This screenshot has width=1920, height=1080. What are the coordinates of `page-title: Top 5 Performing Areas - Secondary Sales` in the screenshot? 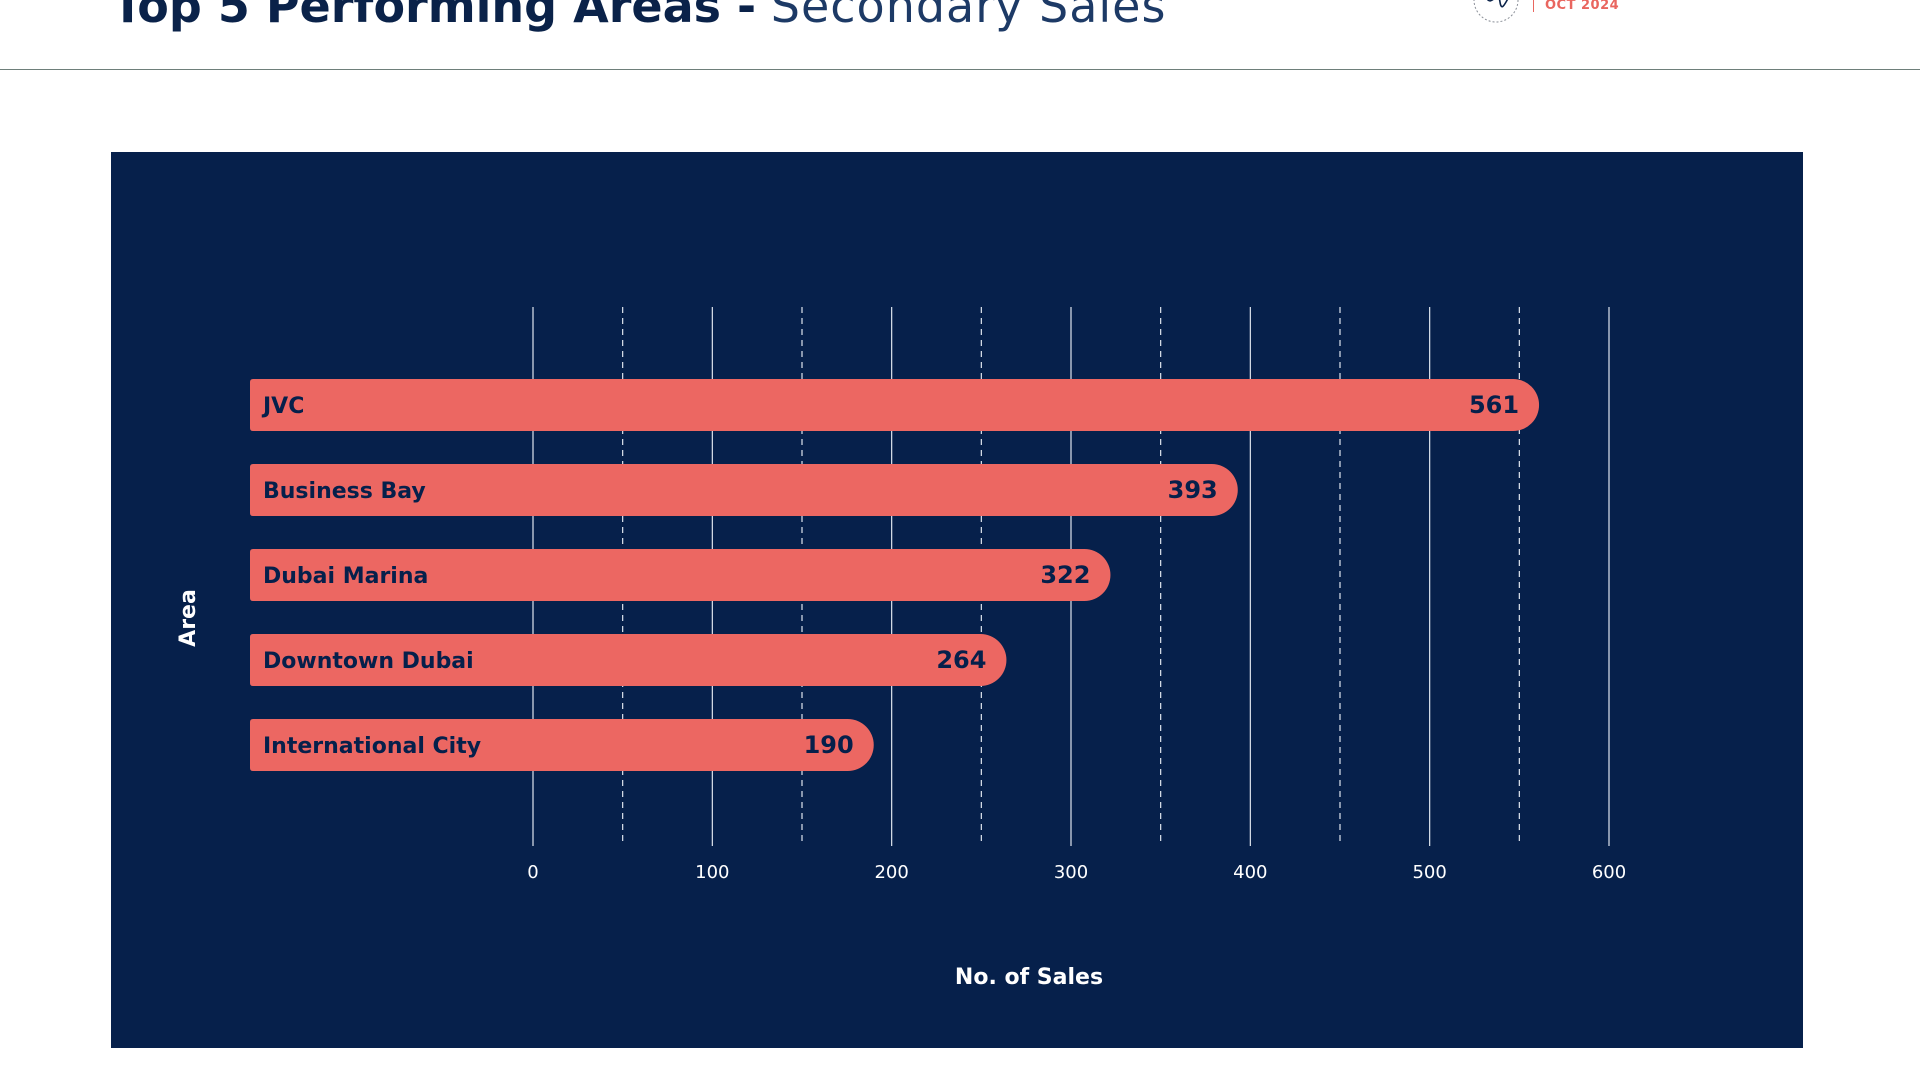 It's located at (639, 17).